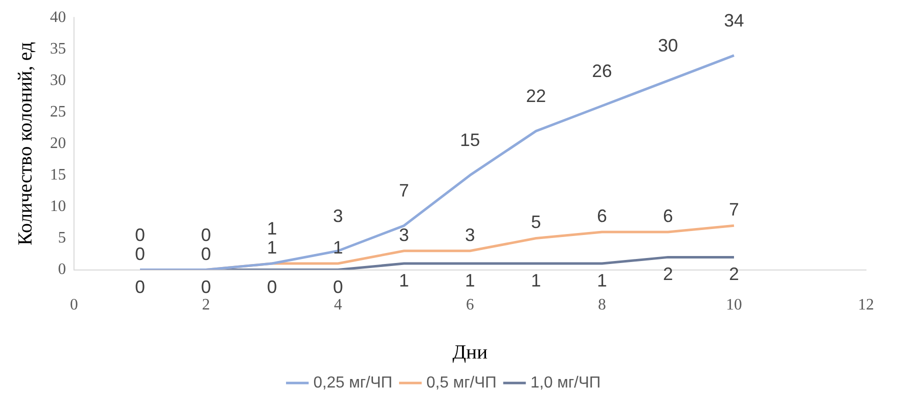 Image resolution: width=900 pixels, height=401 pixels. What do you see at coordinates (58, 206) in the screenshot?
I see `y-tick-label: 10` at bounding box center [58, 206].